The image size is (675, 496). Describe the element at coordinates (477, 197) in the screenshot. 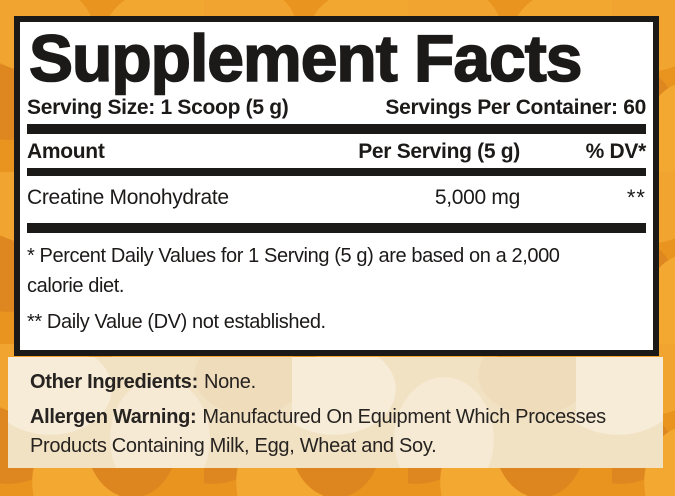

I see `ingredient-amount: 5,000 mg` at that location.